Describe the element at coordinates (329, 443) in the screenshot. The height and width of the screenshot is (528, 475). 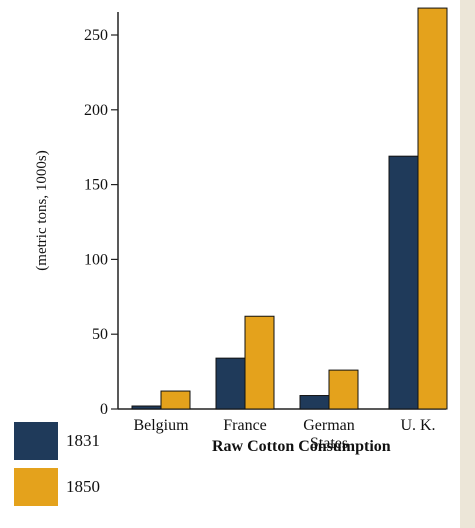
I see `x-tick-label-german-states-line1: States` at that location.